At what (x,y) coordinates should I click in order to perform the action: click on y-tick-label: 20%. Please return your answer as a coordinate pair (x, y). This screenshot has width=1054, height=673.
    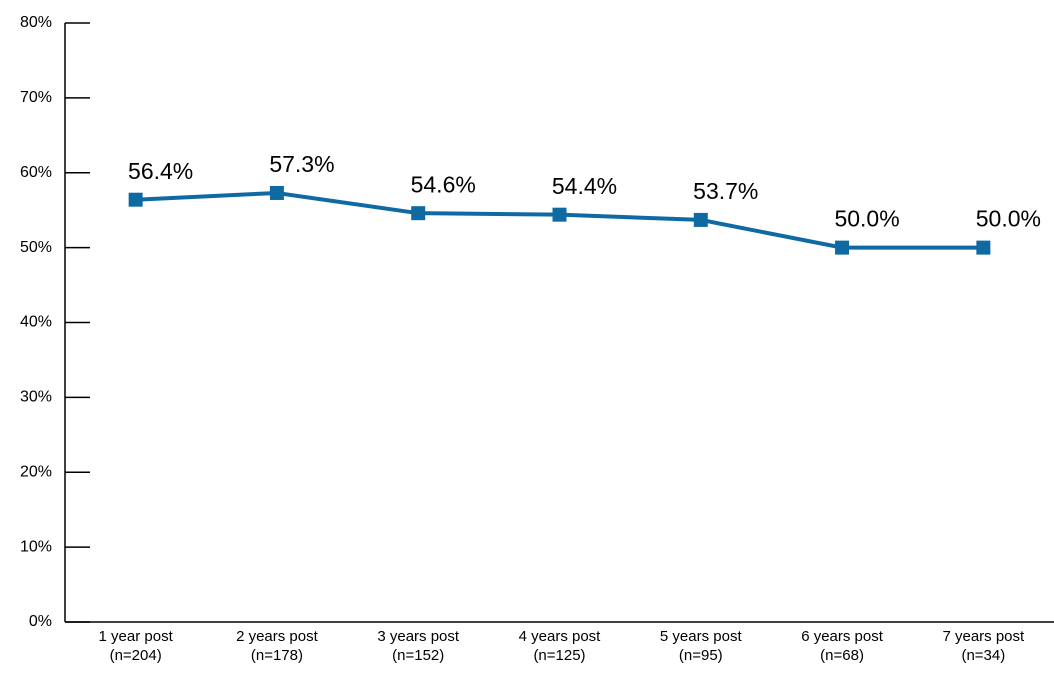
    Looking at the image, I should click on (36, 471).